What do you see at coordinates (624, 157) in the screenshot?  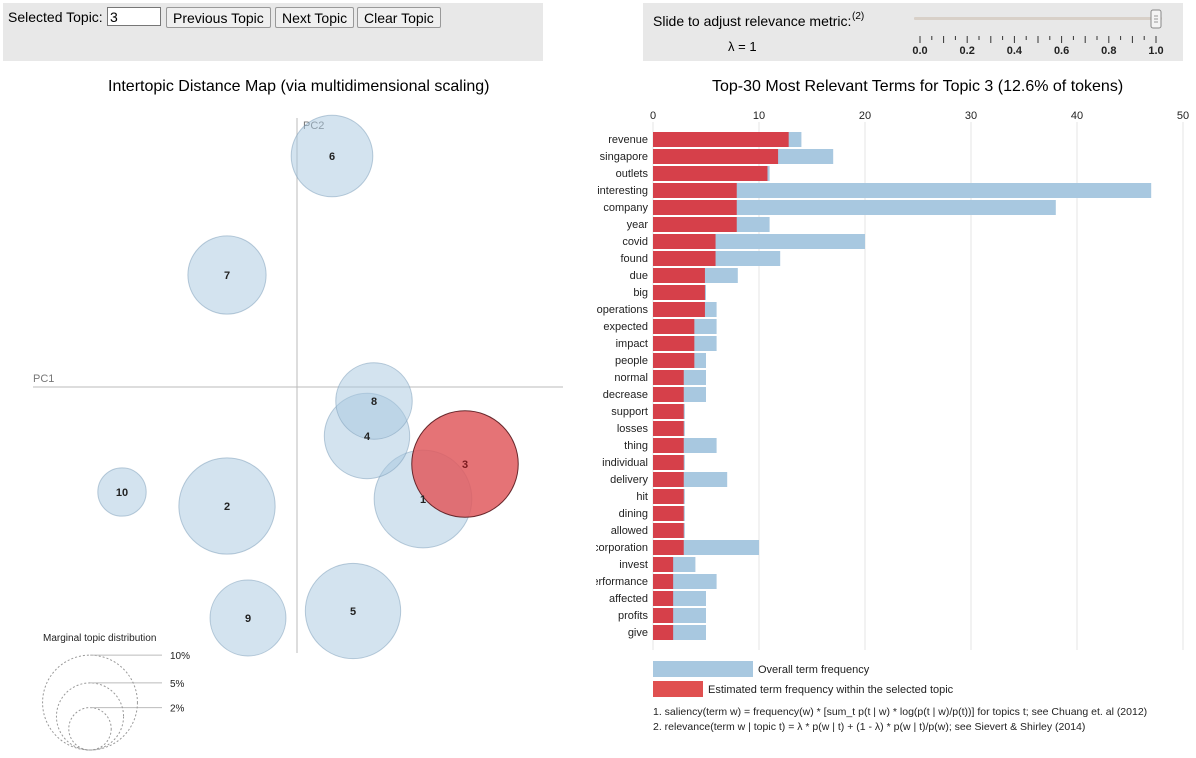 I see `term-label-singapore: singapore` at bounding box center [624, 157].